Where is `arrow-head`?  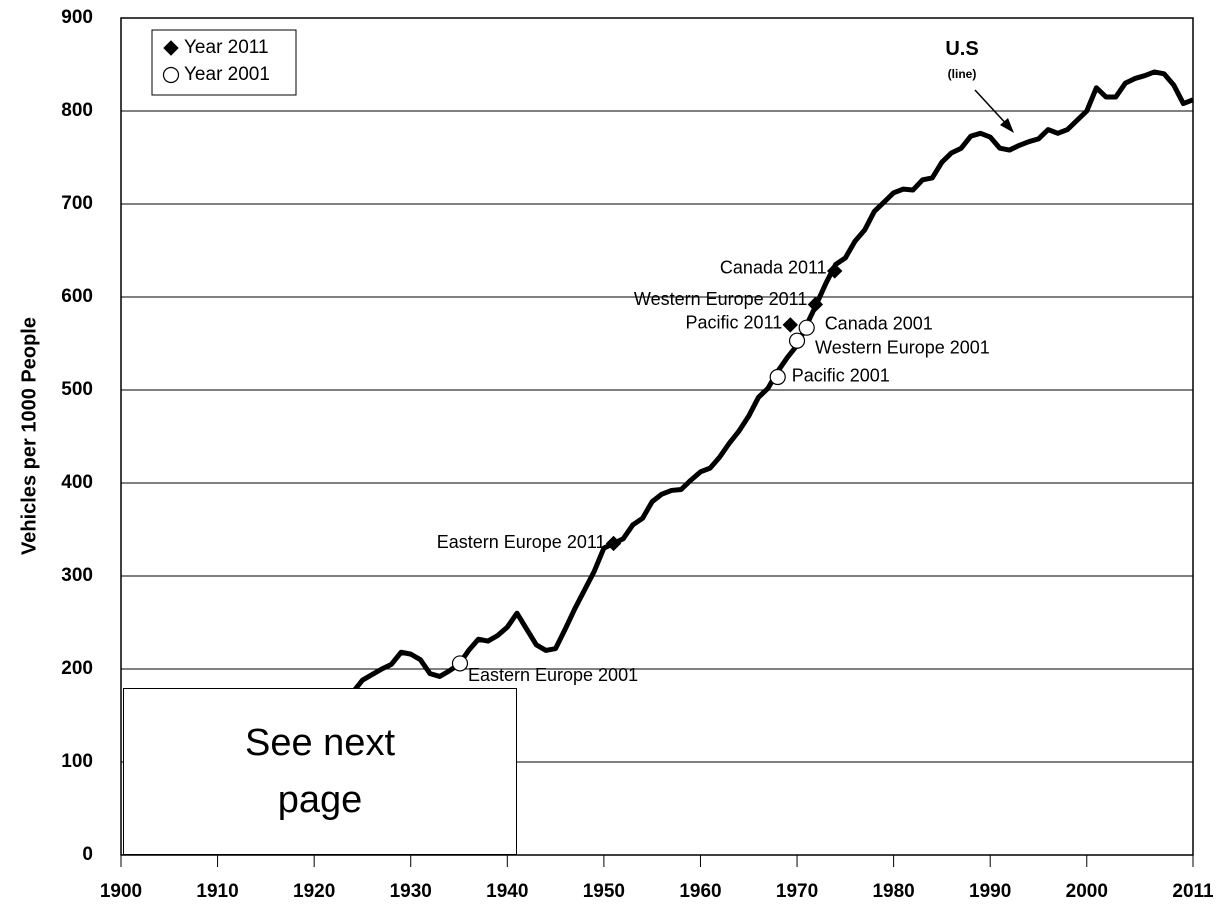 arrow-head is located at coordinates (1007, 125).